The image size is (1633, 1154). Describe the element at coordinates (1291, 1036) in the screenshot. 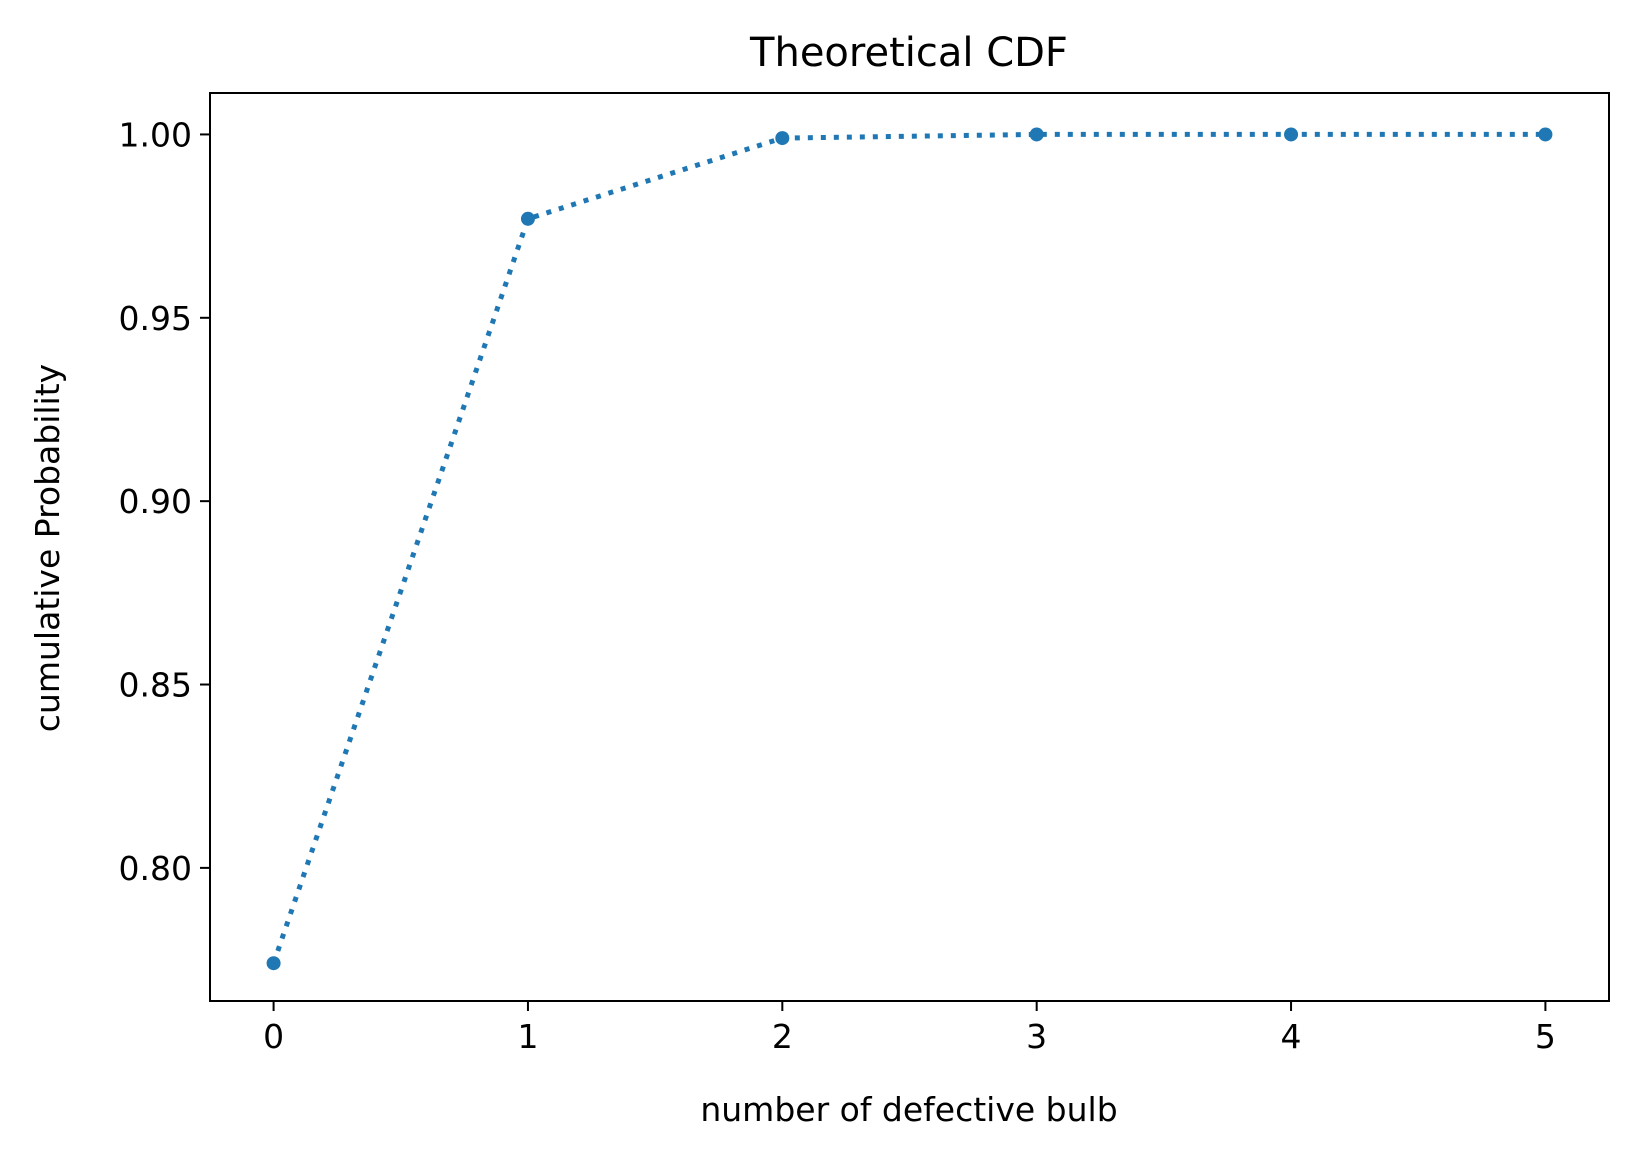

I see `x-tick-label-4: 4` at that location.